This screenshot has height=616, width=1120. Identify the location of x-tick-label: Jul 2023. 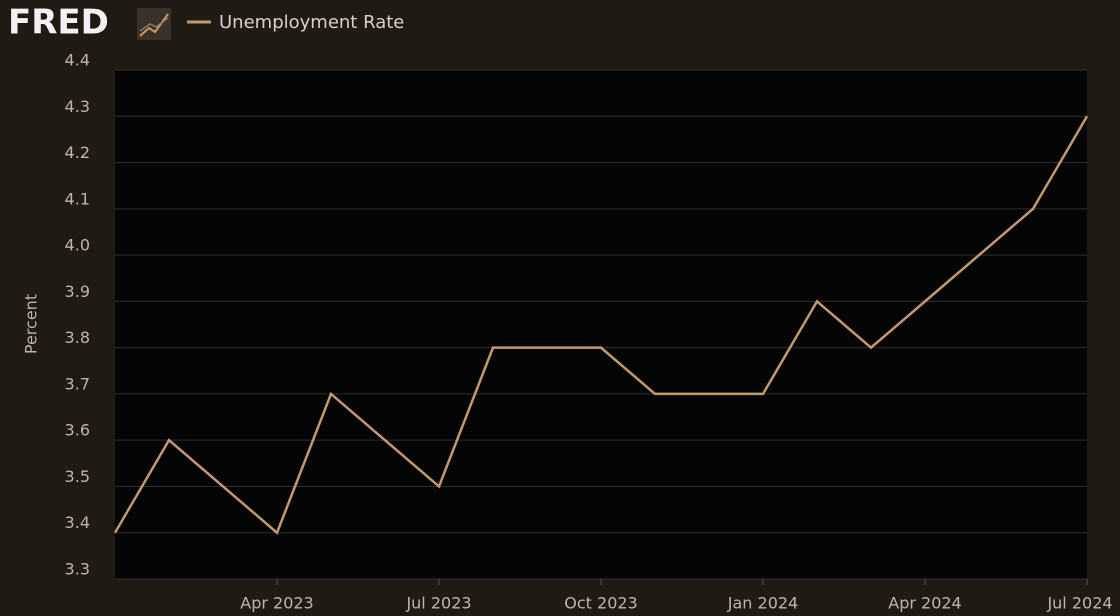
(438, 603).